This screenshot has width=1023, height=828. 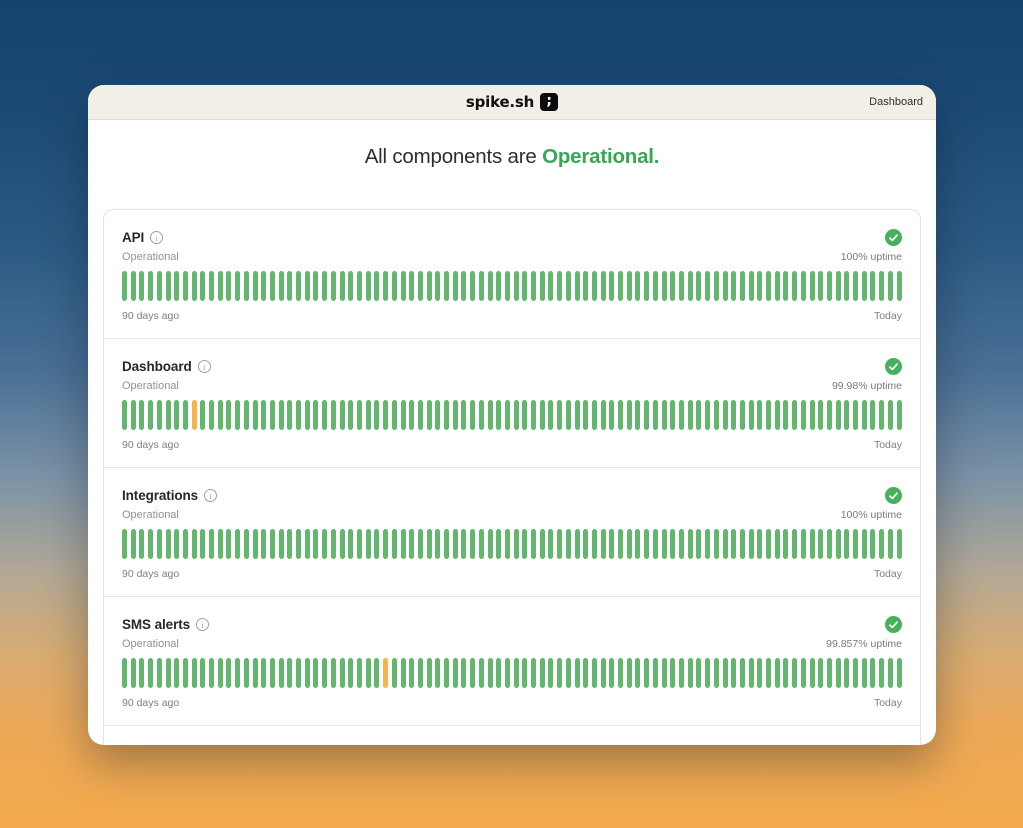 I want to click on uptime-bar-degraded, so click(x=386, y=673).